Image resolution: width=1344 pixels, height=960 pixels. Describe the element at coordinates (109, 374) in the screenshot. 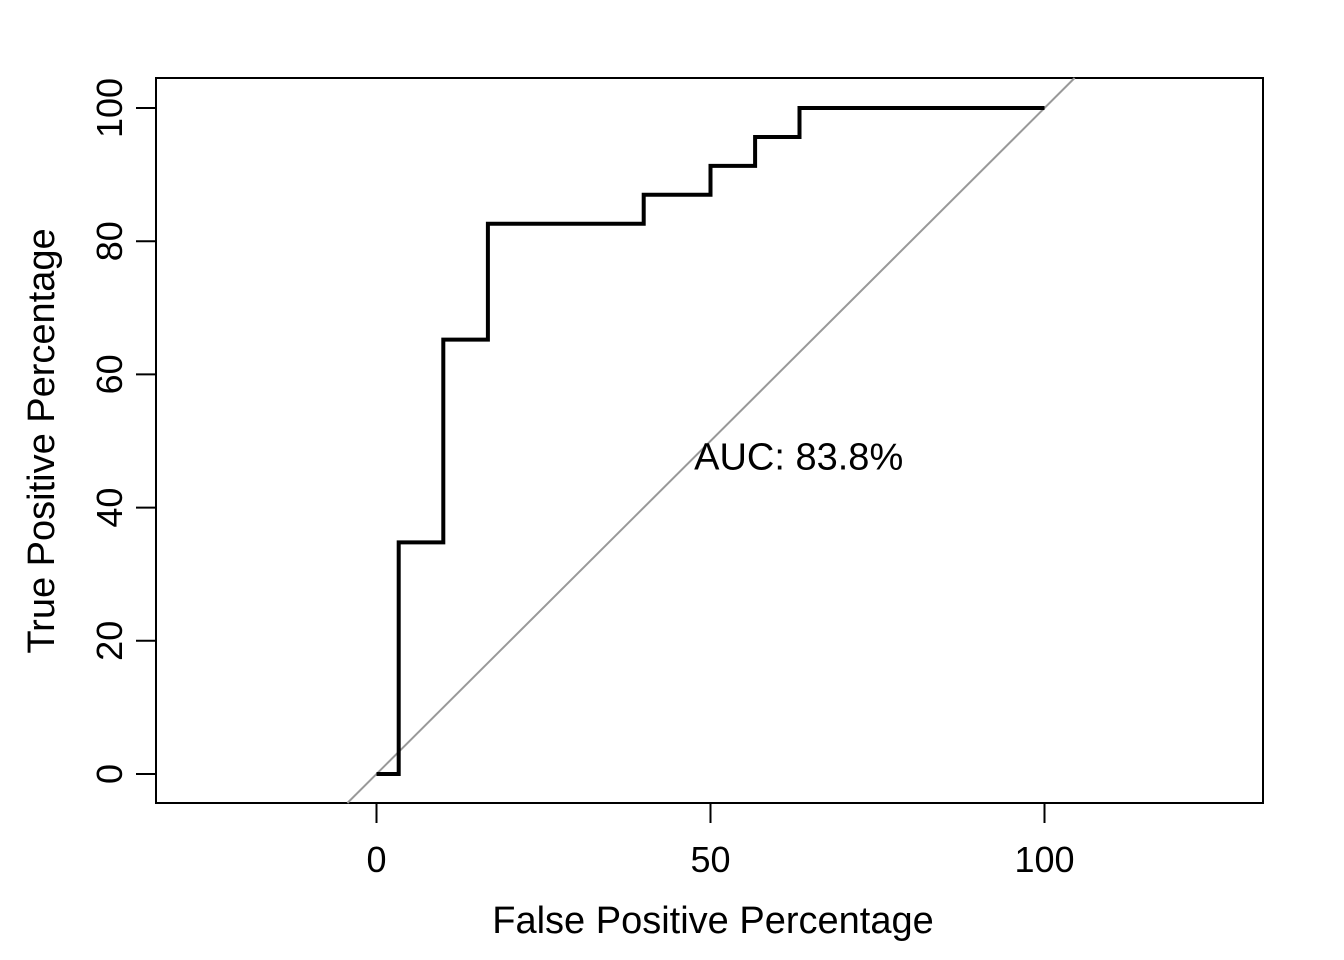

I see `y-tick-label: 60` at that location.